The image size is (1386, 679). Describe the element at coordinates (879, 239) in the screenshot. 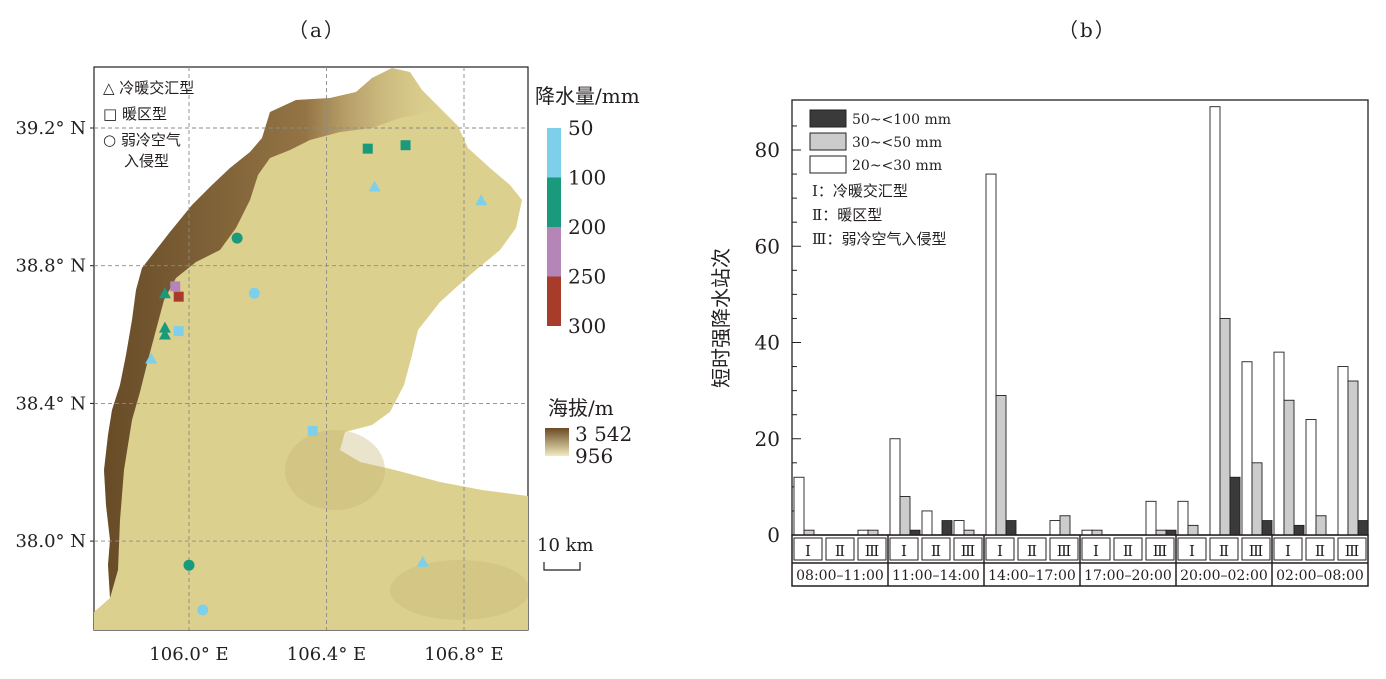

I see `type-legend-label: Ⅲ：弱冷空气入侵型` at that location.